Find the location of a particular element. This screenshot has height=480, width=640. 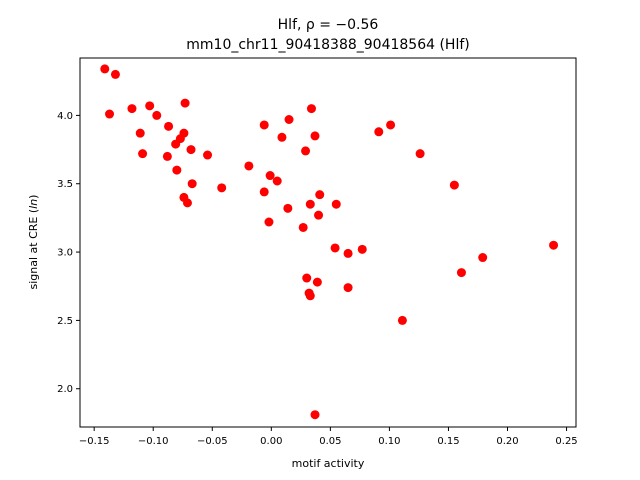

x-axis-label: motif activity is located at coordinates (328, 463).